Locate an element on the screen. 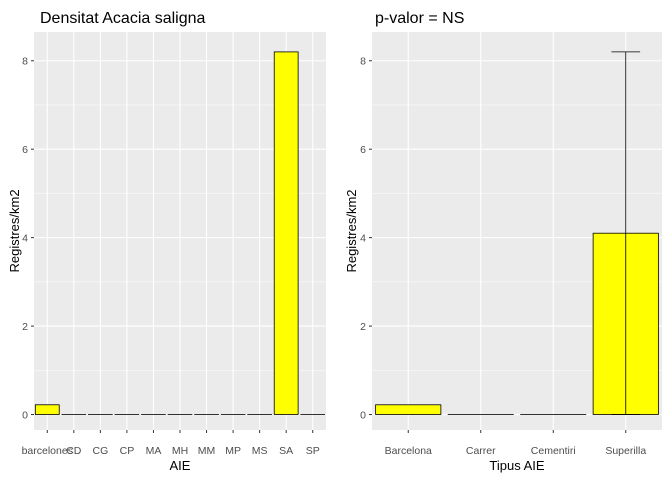  x-tick-label: MS is located at coordinates (260, 451).